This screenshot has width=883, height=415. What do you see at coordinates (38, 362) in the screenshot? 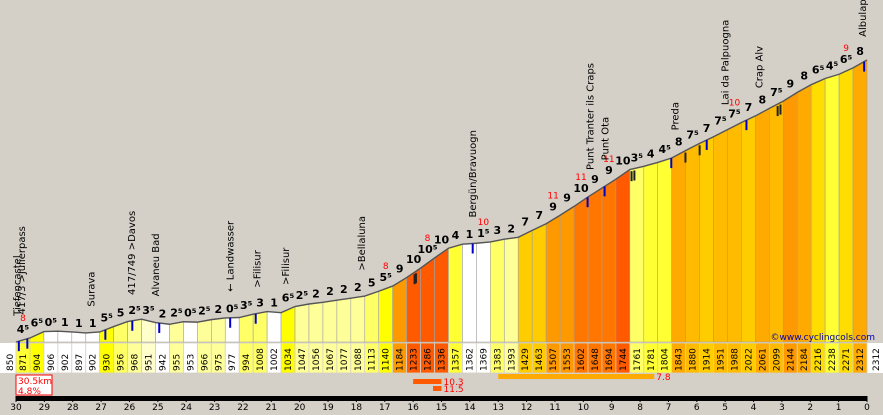
I see `altitude-label: 904` at bounding box center [38, 362].